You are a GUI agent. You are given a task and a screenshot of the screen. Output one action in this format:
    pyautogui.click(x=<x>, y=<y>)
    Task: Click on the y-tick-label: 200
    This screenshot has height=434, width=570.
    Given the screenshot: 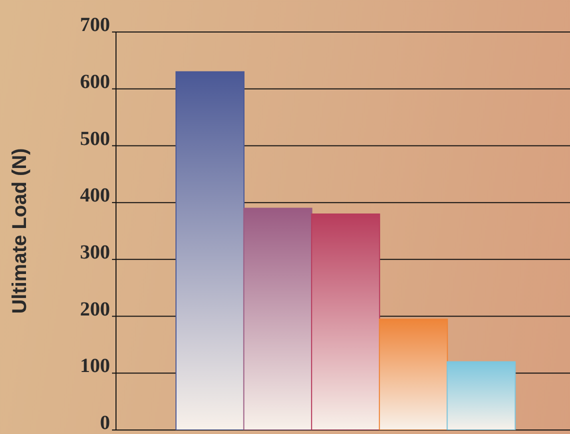 What is the action you would take?
    pyautogui.click(x=95, y=309)
    